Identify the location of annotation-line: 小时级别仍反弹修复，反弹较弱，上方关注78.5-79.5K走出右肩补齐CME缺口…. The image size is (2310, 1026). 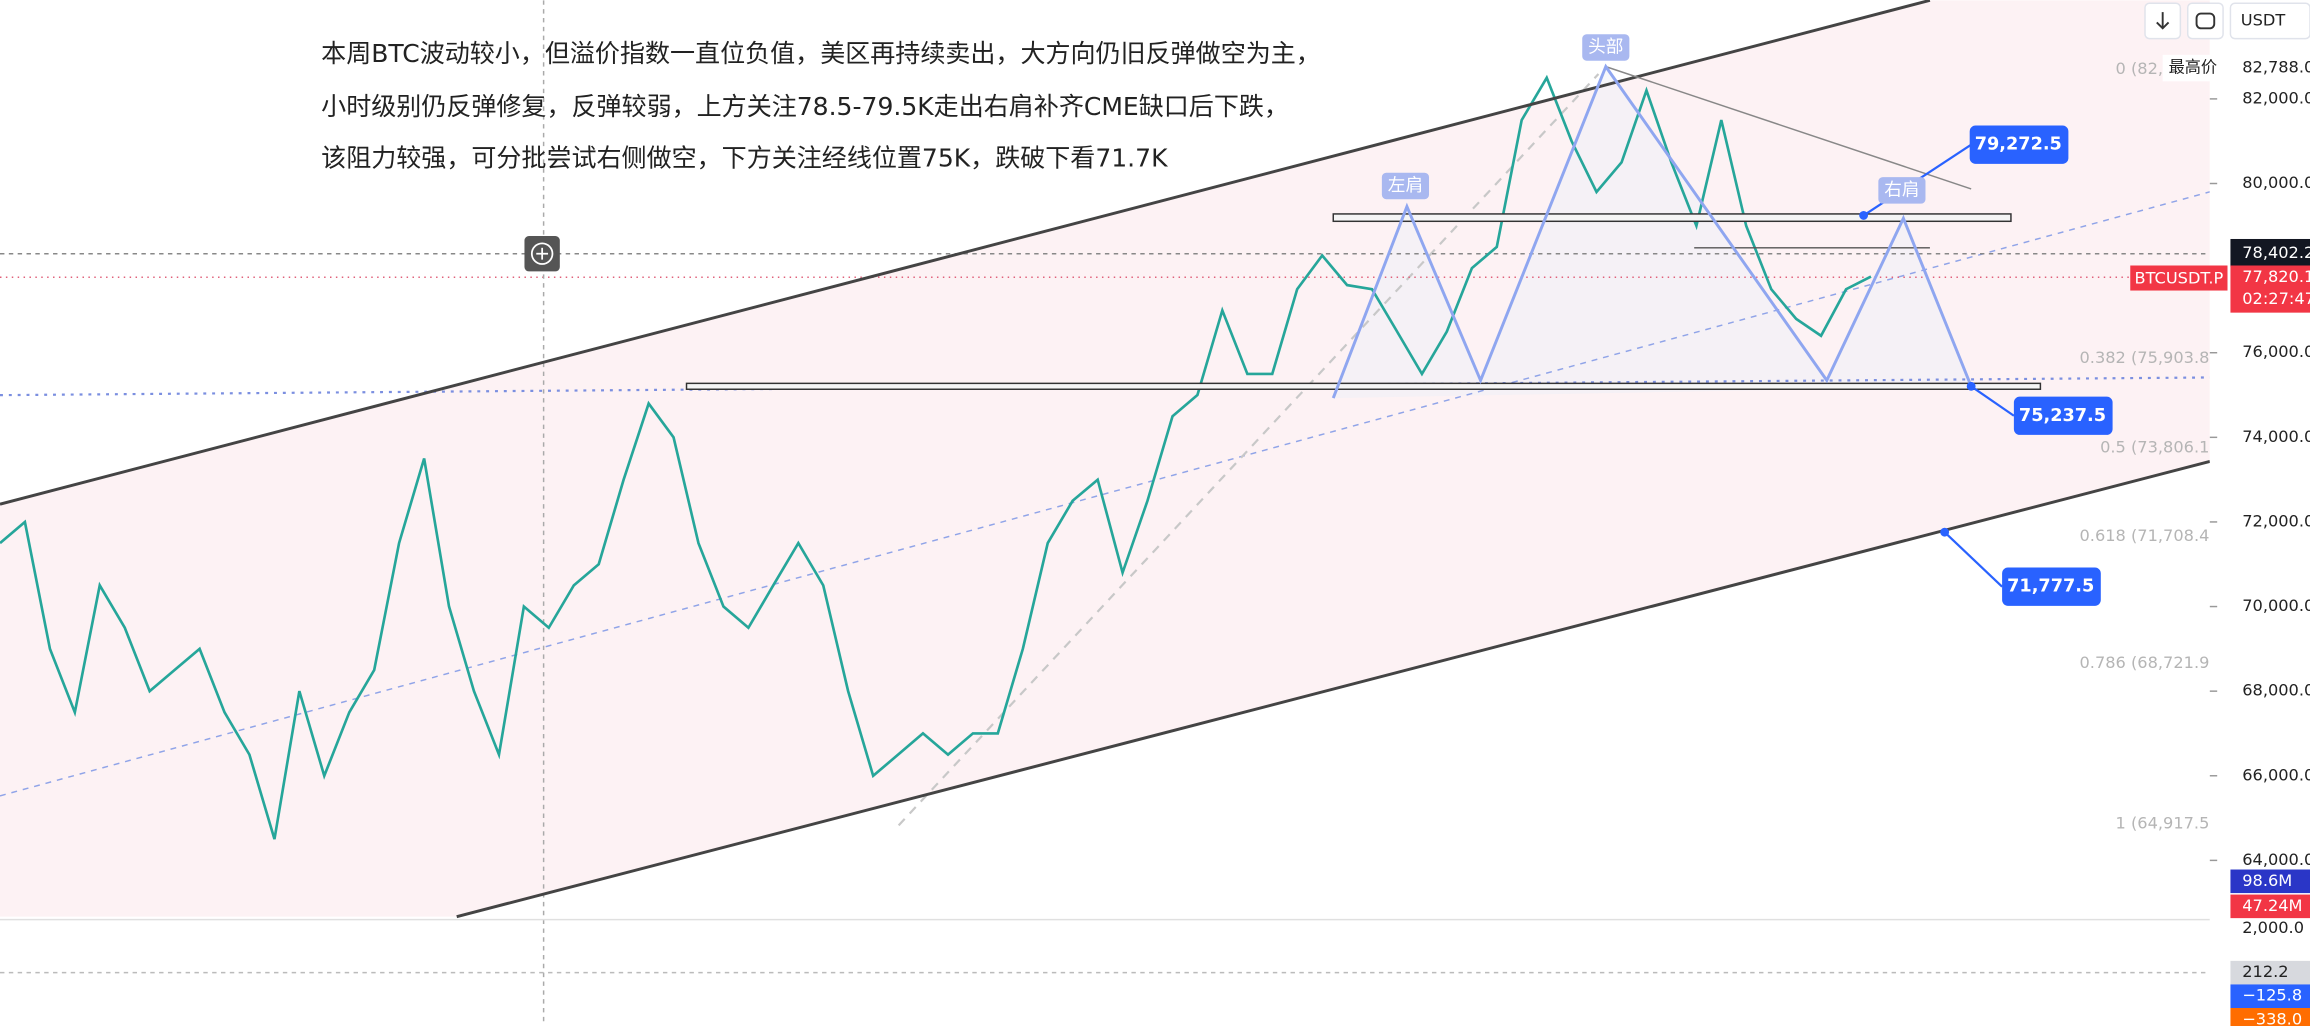
(805, 106).